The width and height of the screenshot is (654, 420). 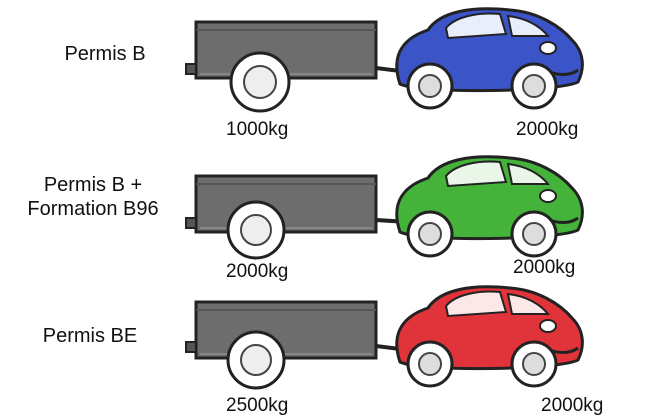 What do you see at coordinates (257, 271) in the screenshot?
I see `trailer-weight: 2000kg` at bounding box center [257, 271].